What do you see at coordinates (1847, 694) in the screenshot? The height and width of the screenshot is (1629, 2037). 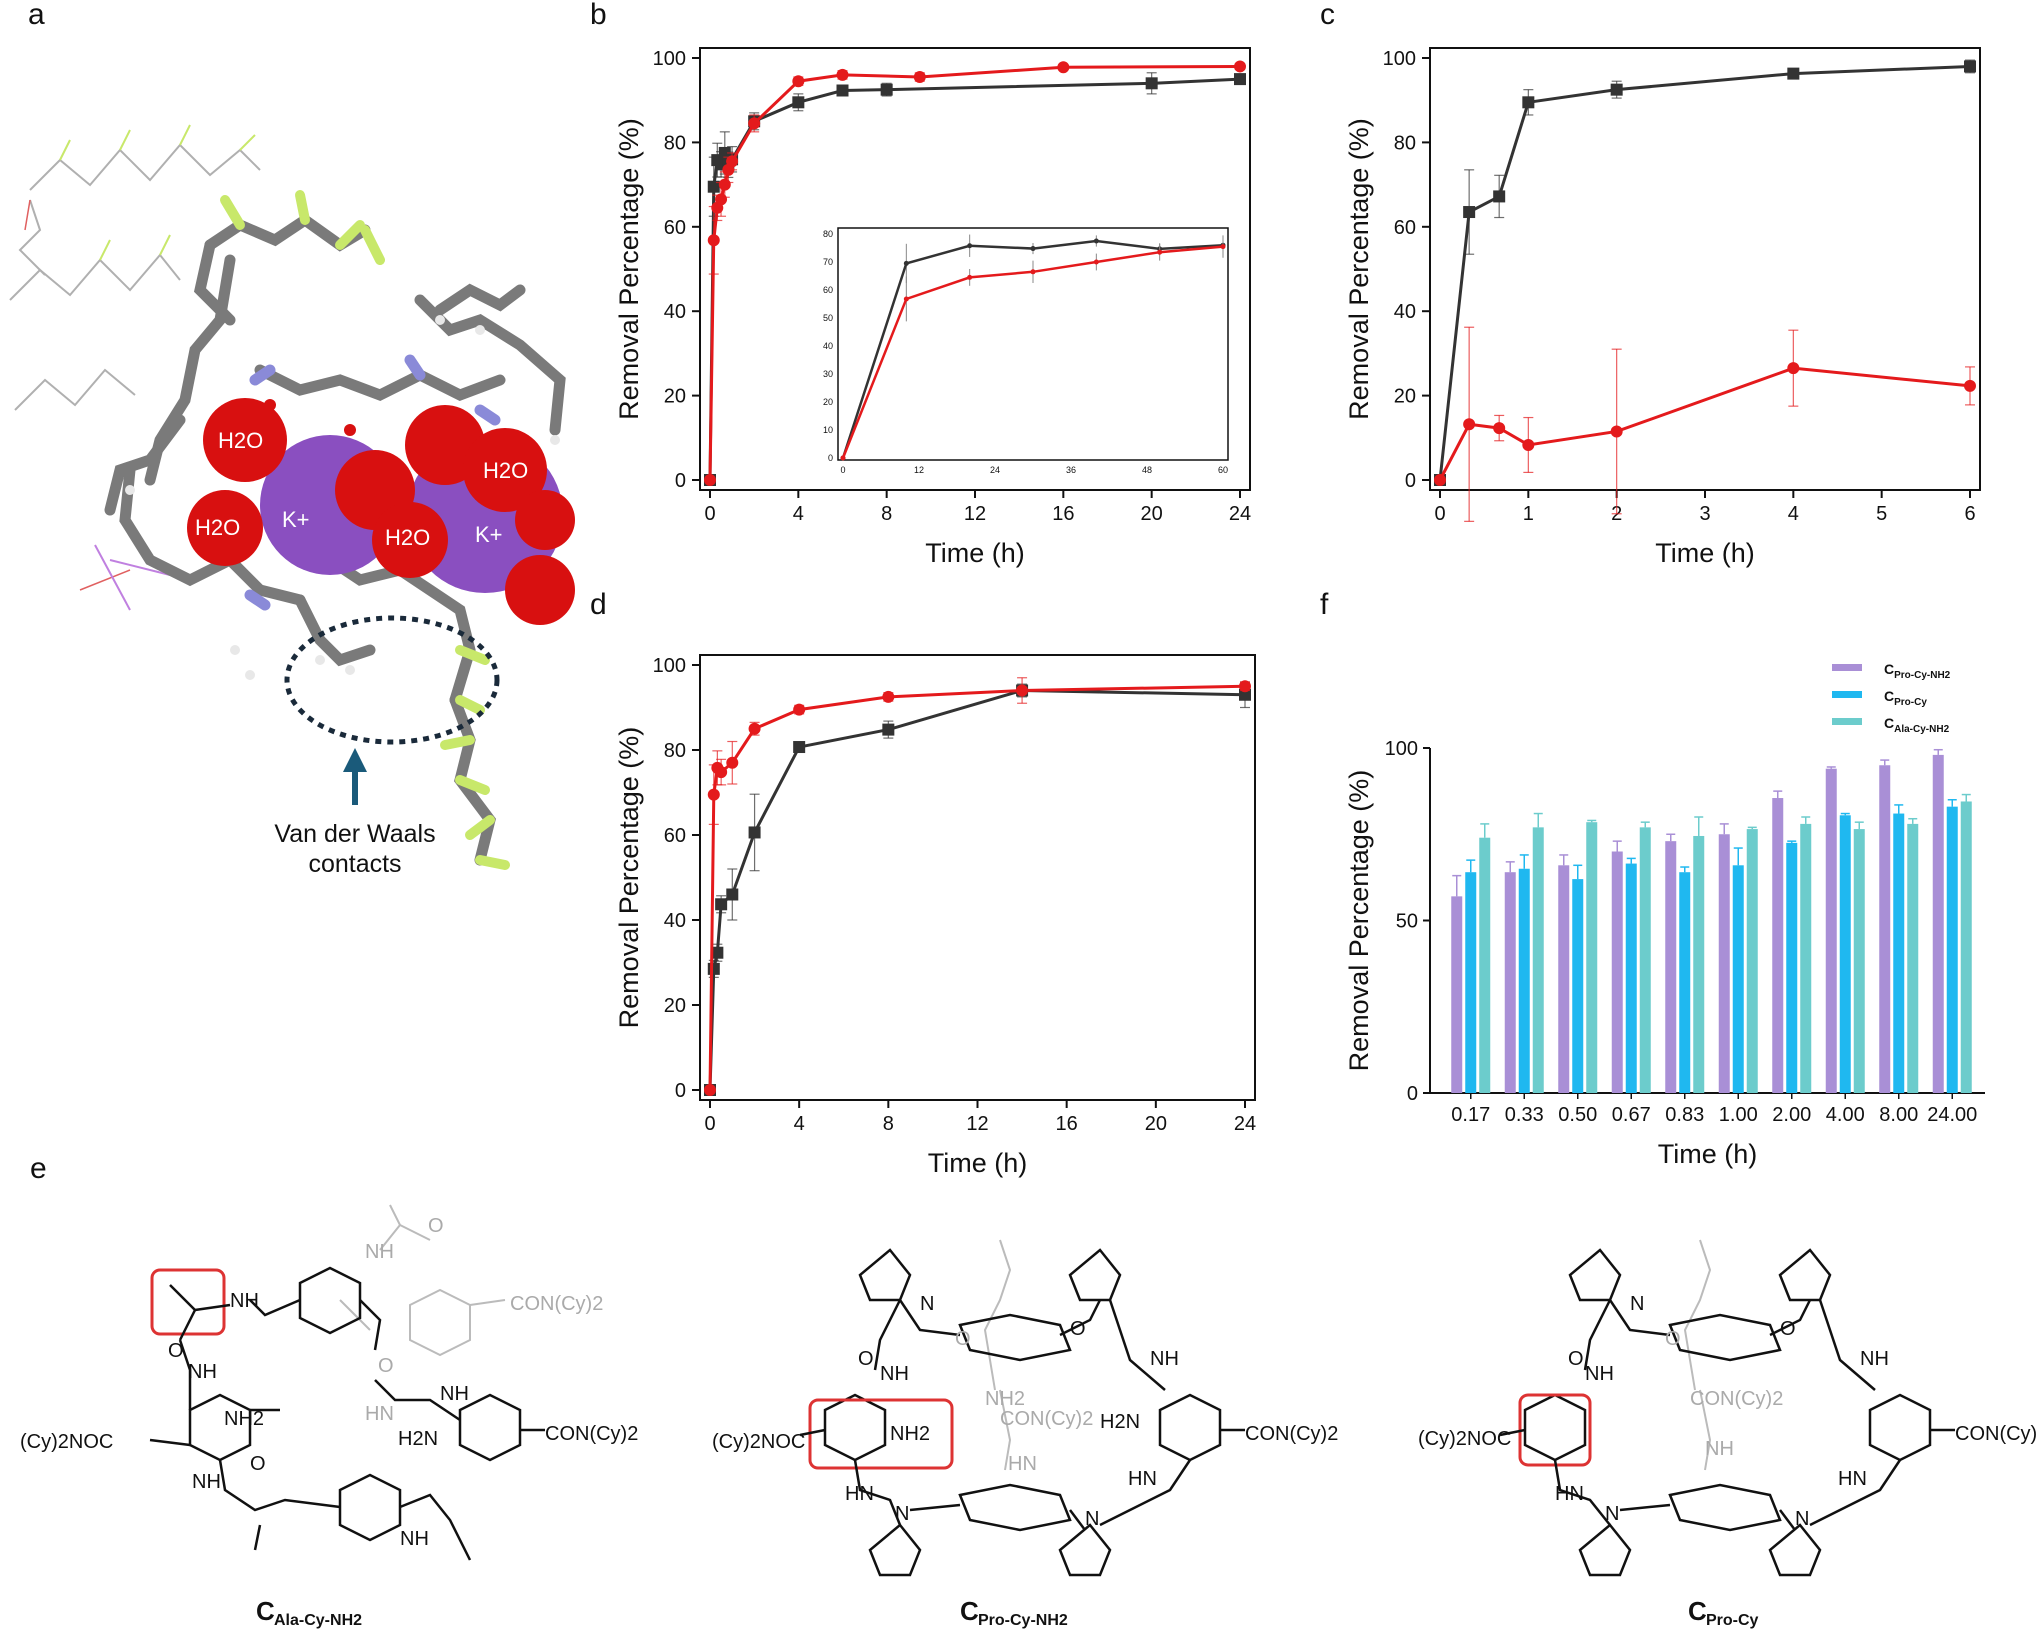 I see `legend-swatch` at bounding box center [1847, 694].